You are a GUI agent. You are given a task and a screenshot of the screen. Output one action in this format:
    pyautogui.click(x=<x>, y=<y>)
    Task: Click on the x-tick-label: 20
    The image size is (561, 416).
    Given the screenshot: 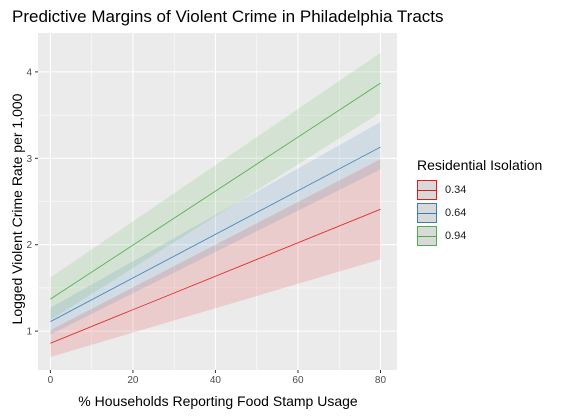 What is the action you would take?
    pyautogui.click(x=133, y=380)
    